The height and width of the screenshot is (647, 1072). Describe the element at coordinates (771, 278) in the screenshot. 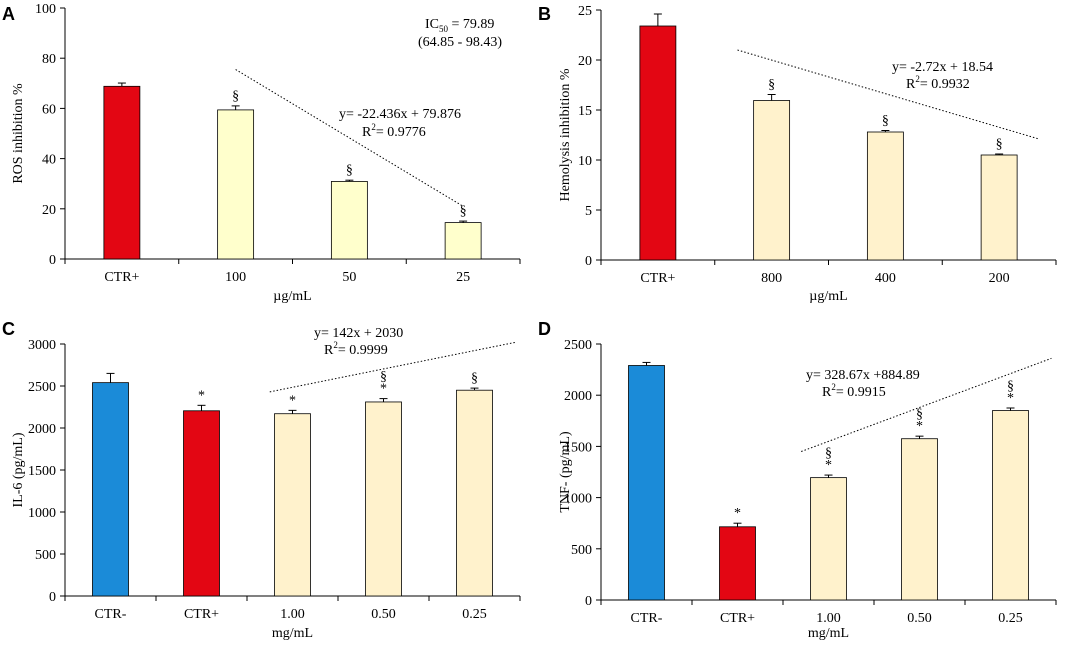

I see `x-tick-label: 800` at that location.